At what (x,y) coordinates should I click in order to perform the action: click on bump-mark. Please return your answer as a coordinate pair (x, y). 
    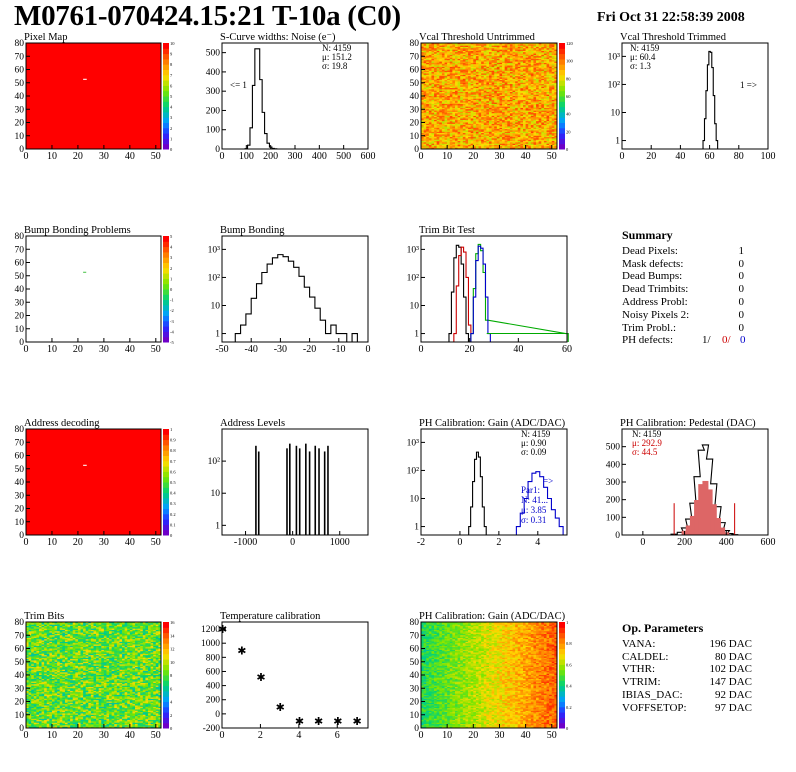
    Looking at the image, I should click on (85, 272).